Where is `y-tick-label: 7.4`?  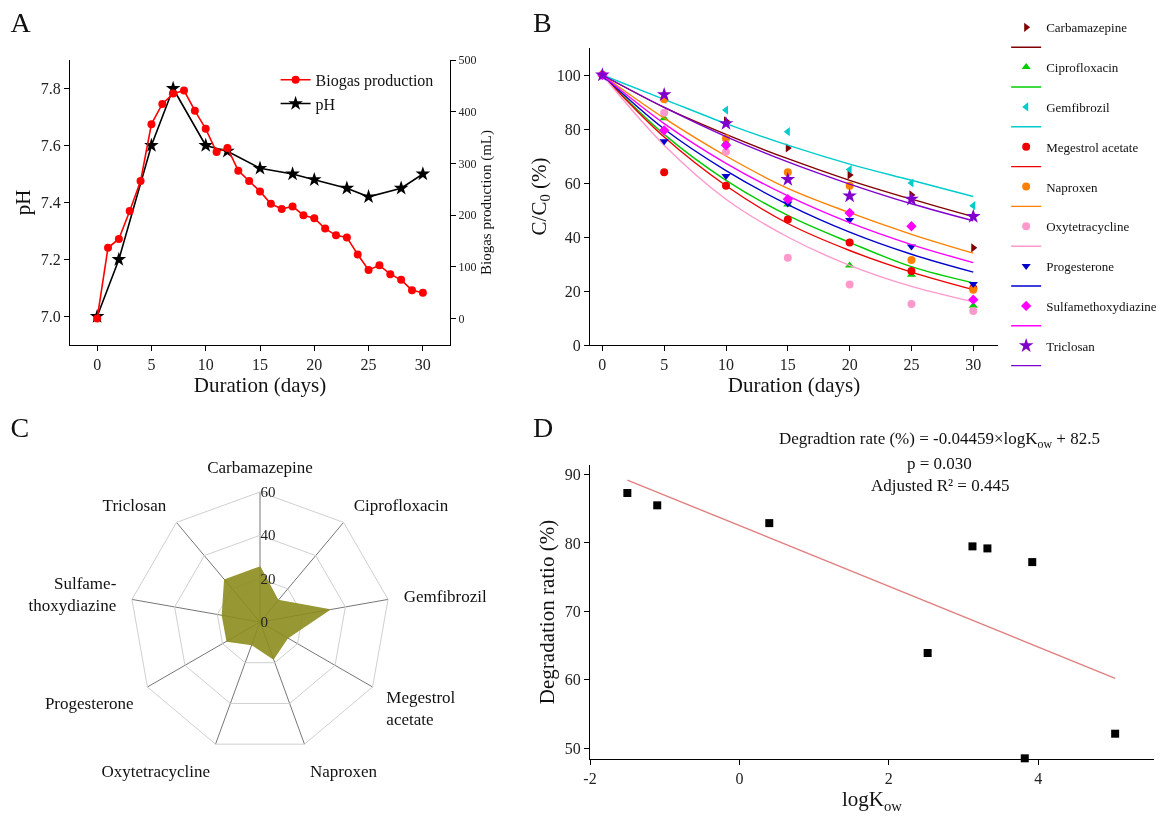
y-tick-label: 7.4 is located at coordinates (50, 203).